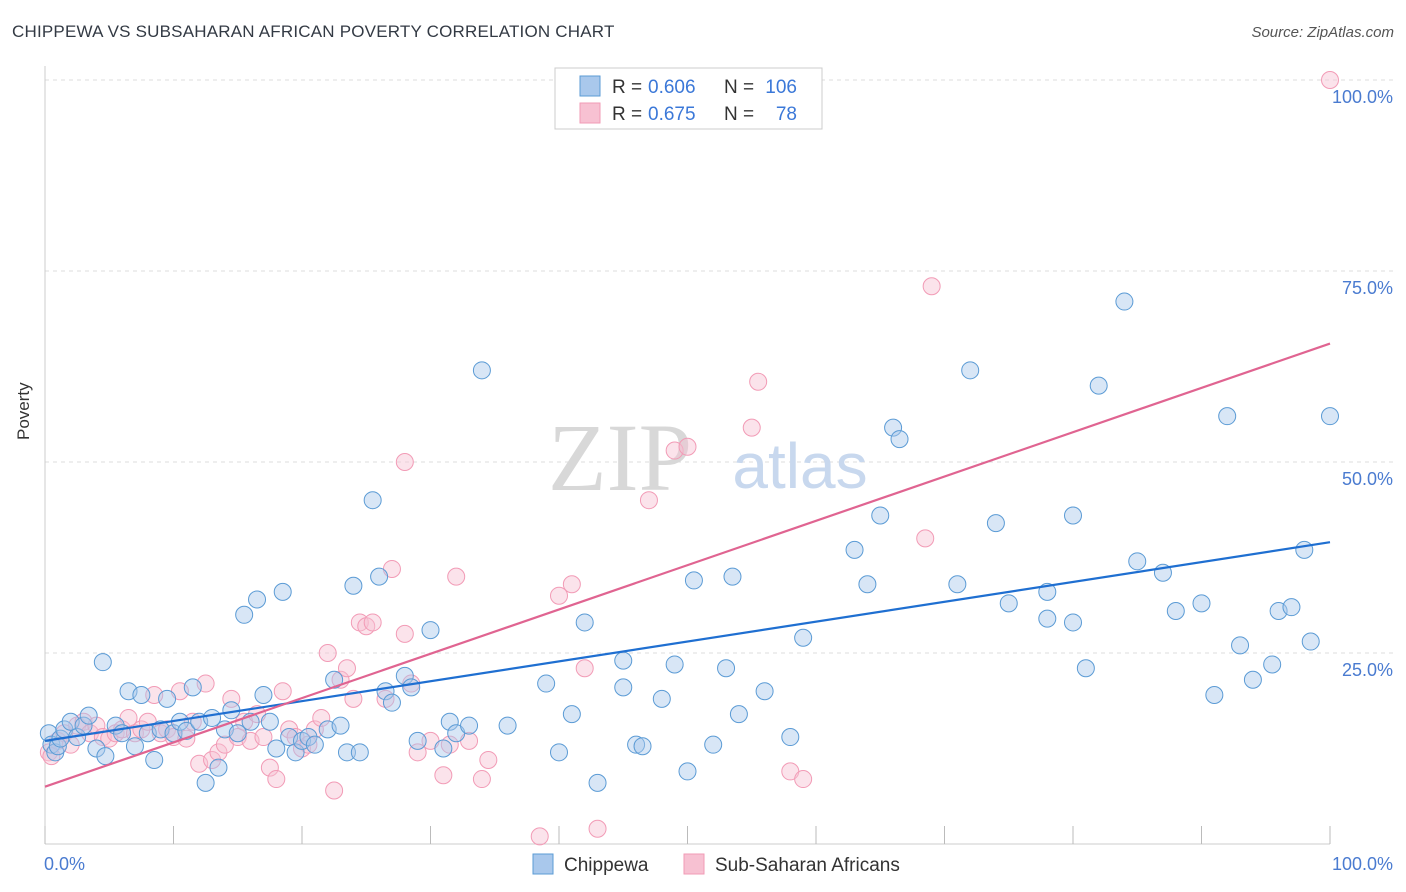 Image resolution: width=1406 pixels, height=892 pixels. What do you see at coordinates (620, 457) in the screenshot?
I see `watermark-zip: ZIP` at bounding box center [620, 457].